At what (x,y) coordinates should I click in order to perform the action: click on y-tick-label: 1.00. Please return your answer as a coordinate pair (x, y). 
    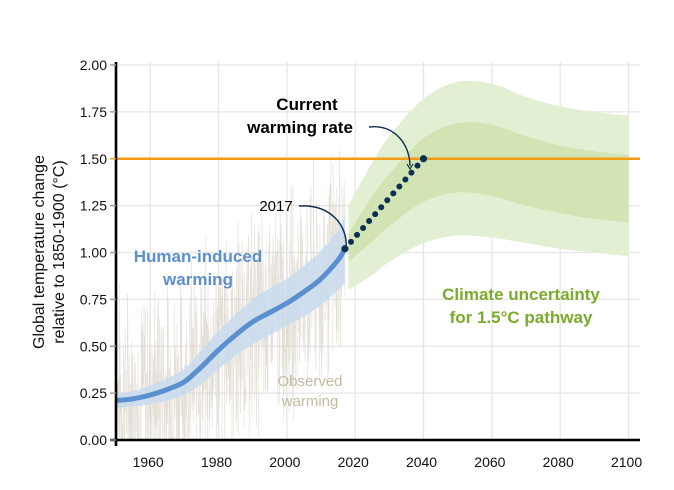
    Looking at the image, I should click on (93, 253).